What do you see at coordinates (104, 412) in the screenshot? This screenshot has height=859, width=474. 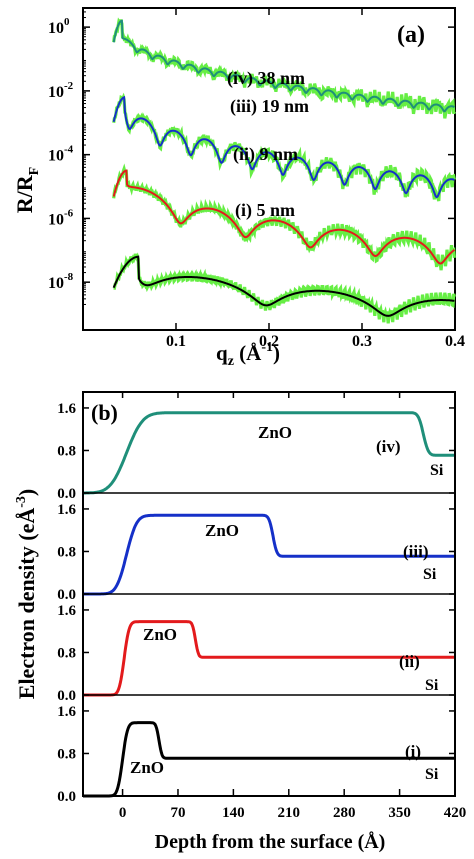 I see `panel-b-label: (b)` at bounding box center [104, 412].